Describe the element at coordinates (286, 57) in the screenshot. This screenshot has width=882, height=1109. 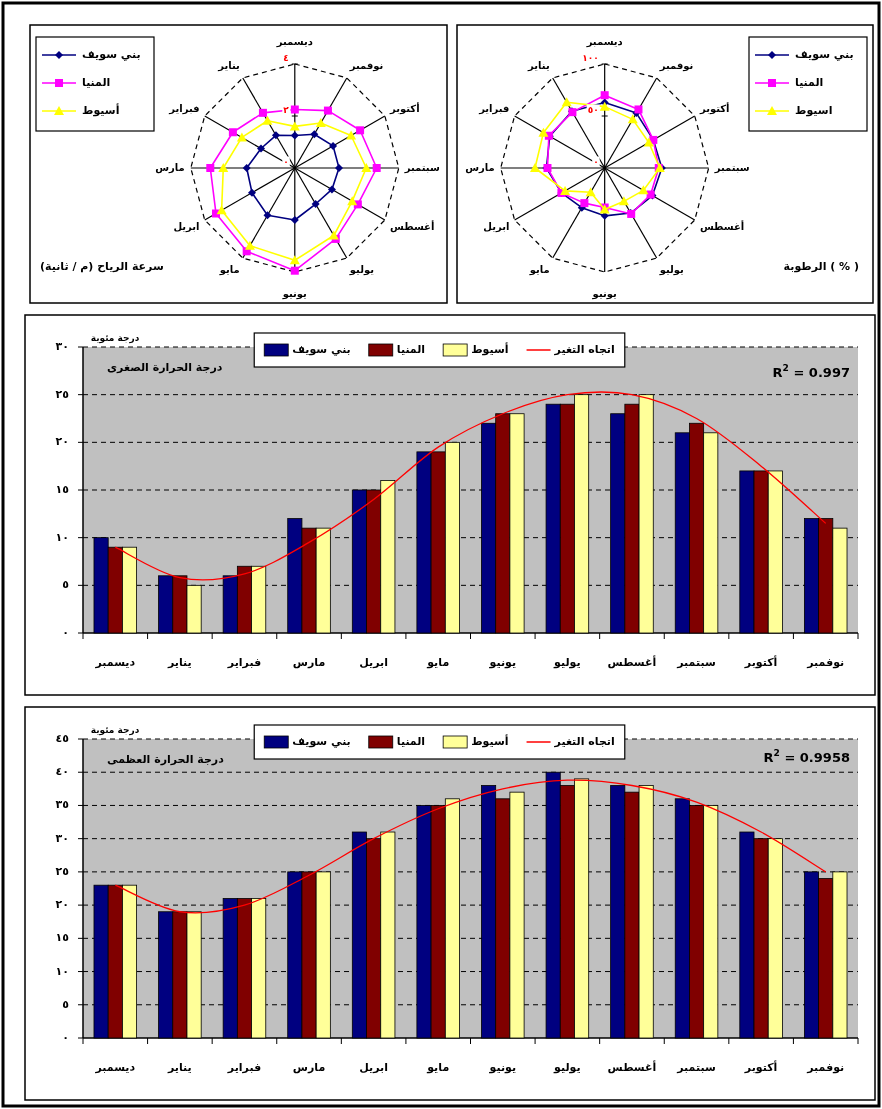
I see `y-tick-label: ٤` at that location.